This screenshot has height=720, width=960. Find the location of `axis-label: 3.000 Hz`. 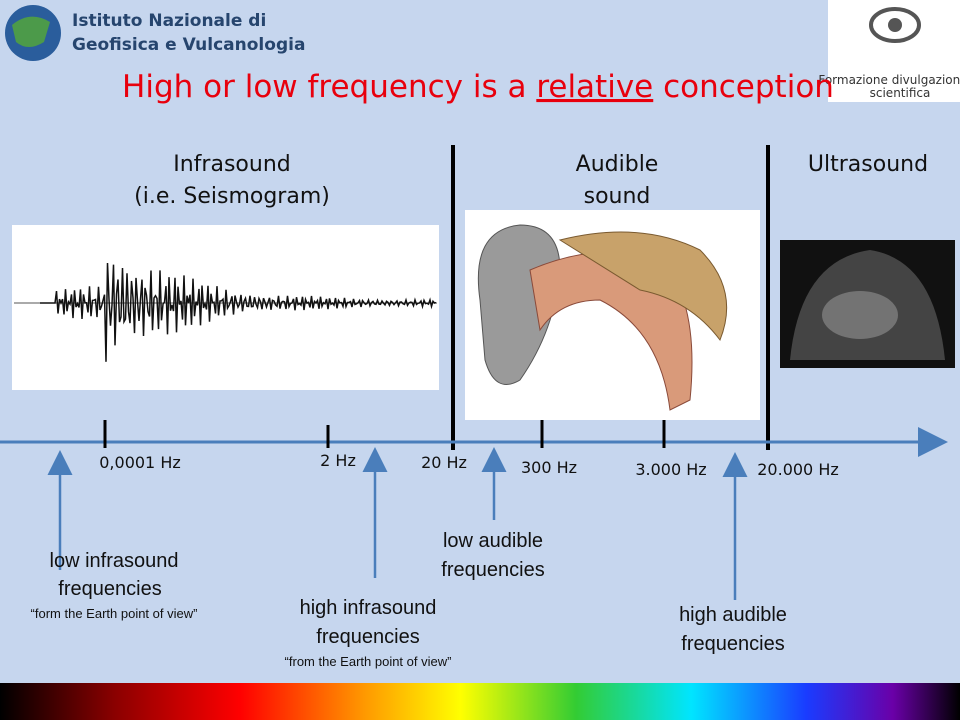

axis-label: 3.000 Hz is located at coordinates (670, 469).